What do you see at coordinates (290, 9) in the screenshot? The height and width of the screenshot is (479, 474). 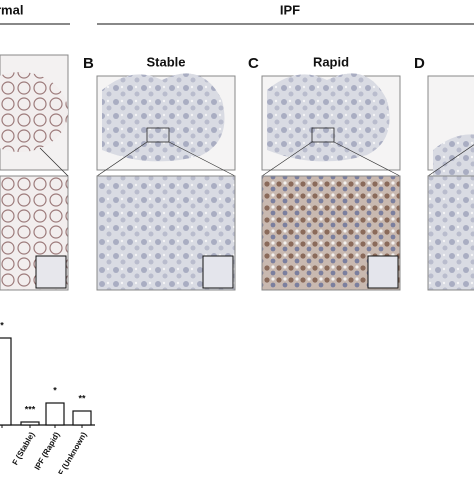 I see `group-label: IPF` at bounding box center [290, 9].